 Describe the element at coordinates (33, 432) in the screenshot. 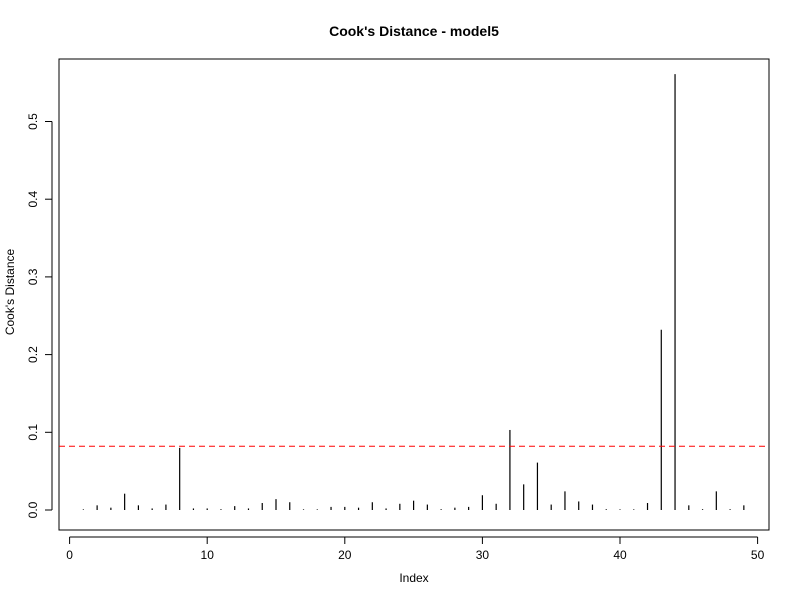

I see `y-tick-label-0.1: 0.1` at that location.